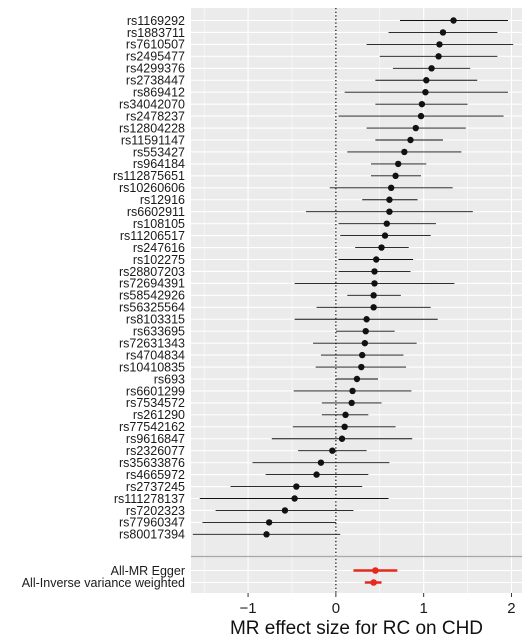  Describe the element at coordinates (153, 140) in the screenshot. I see `y-tick-label: rs11591147` at that location.